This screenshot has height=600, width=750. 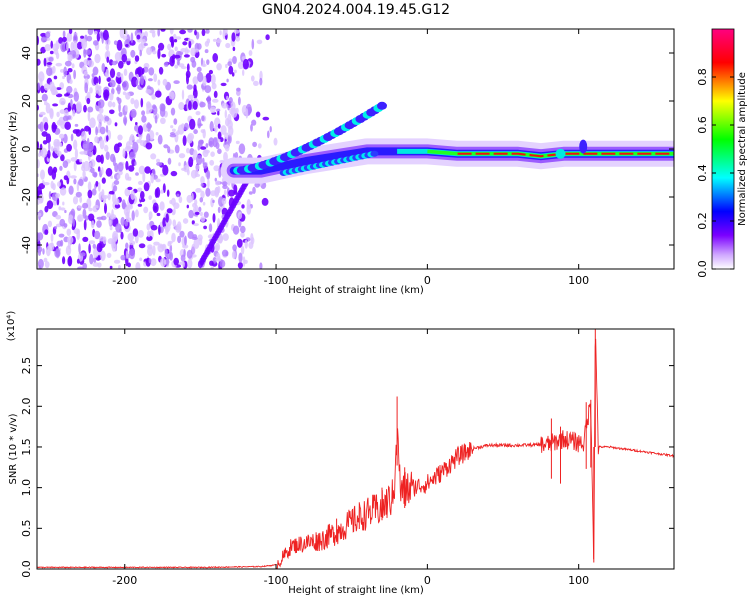 What do you see at coordinates (356, 590) in the screenshot?
I see `x-axis-label: Height of straight line (km)` at bounding box center [356, 590].